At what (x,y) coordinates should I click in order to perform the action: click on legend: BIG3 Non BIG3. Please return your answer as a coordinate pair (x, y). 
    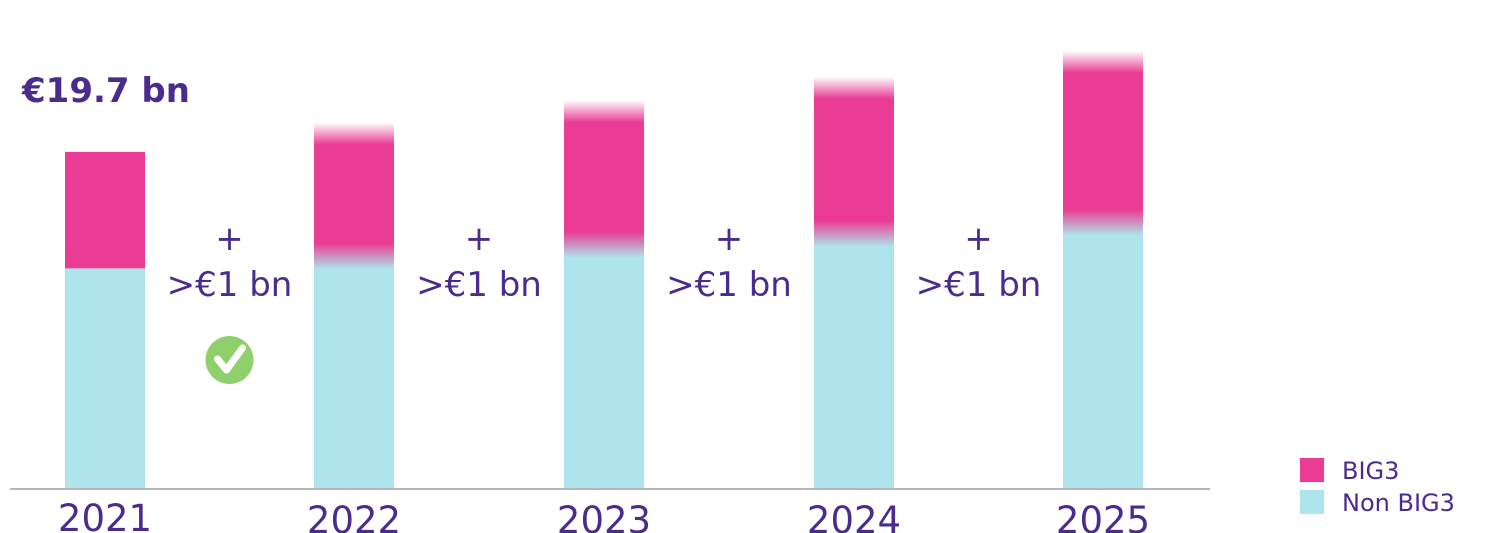
    Looking at the image, I should click on (1377, 487).